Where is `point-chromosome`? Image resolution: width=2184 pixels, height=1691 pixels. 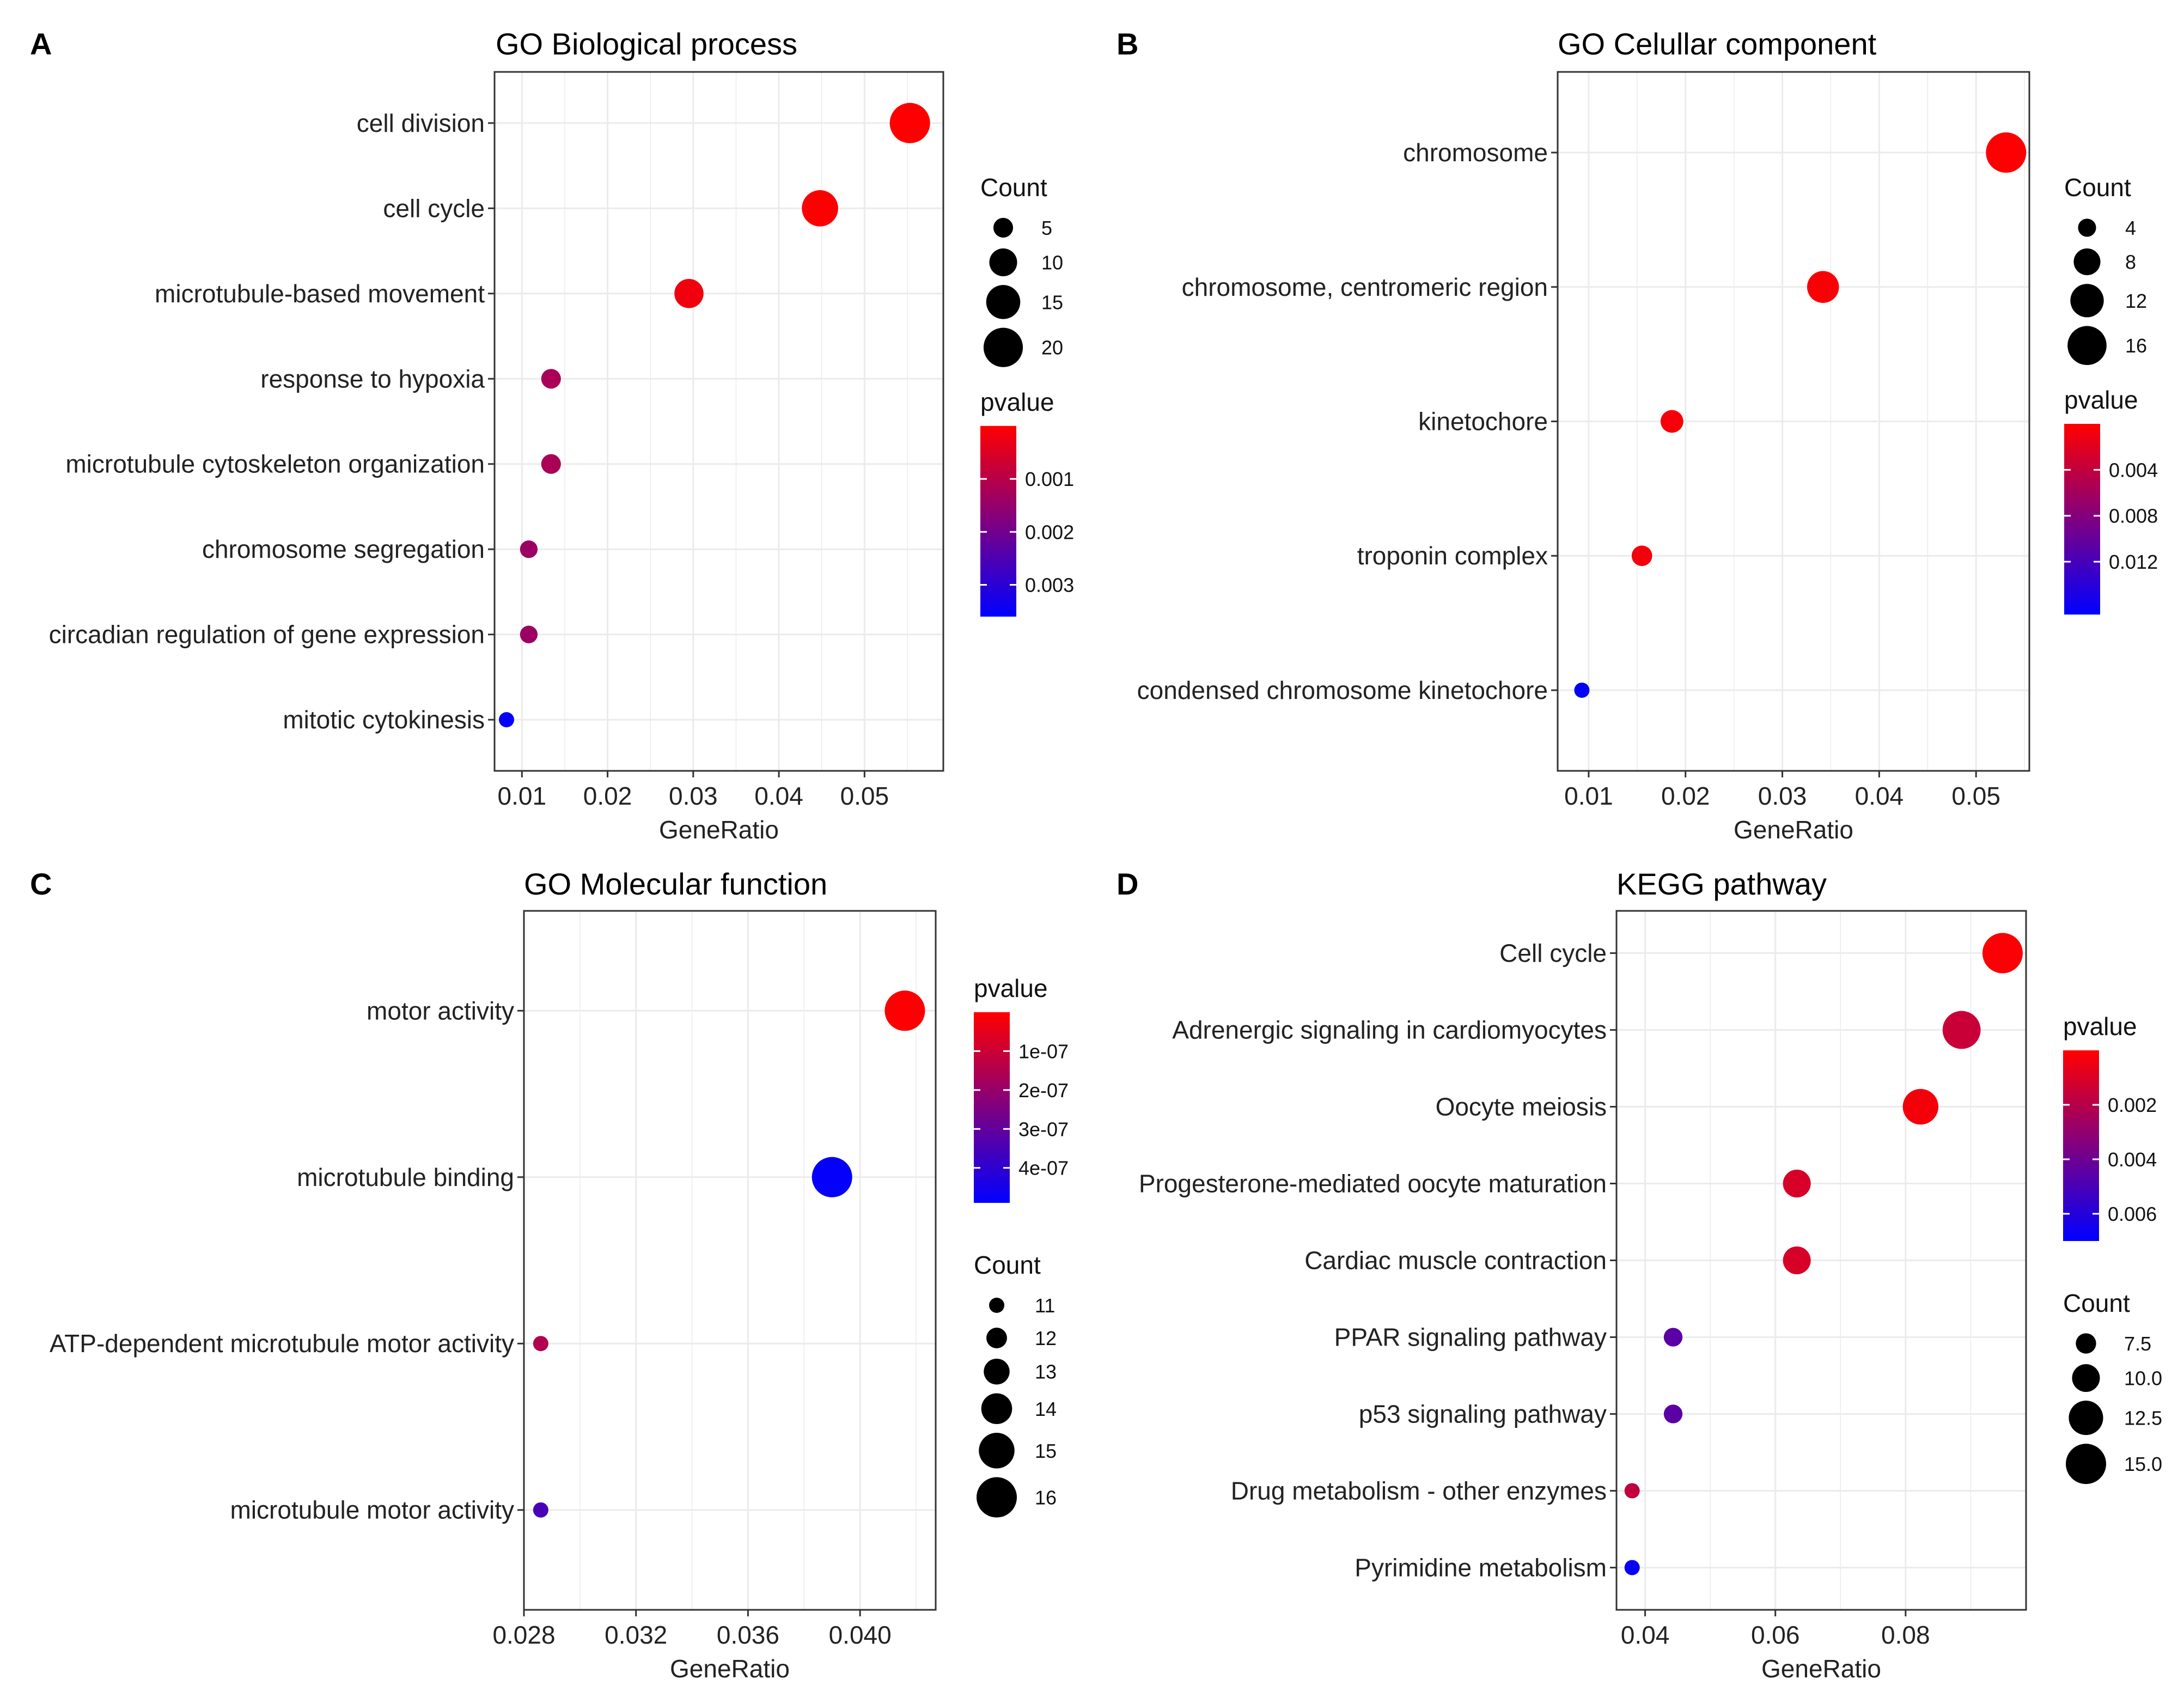 point-chromosome is located at coordinates (2006, 152).